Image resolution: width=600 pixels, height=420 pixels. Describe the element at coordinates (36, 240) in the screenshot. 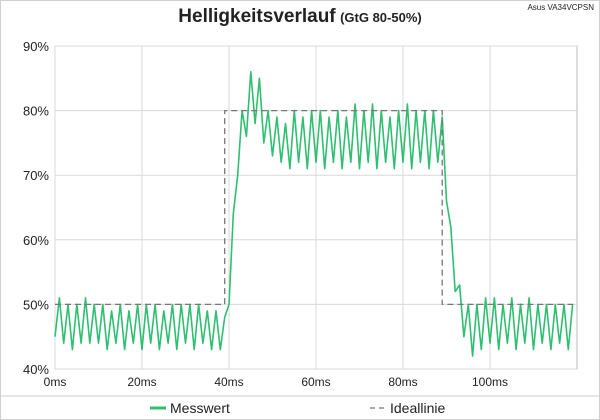

I see `y-tick-label: 60%` at that location.